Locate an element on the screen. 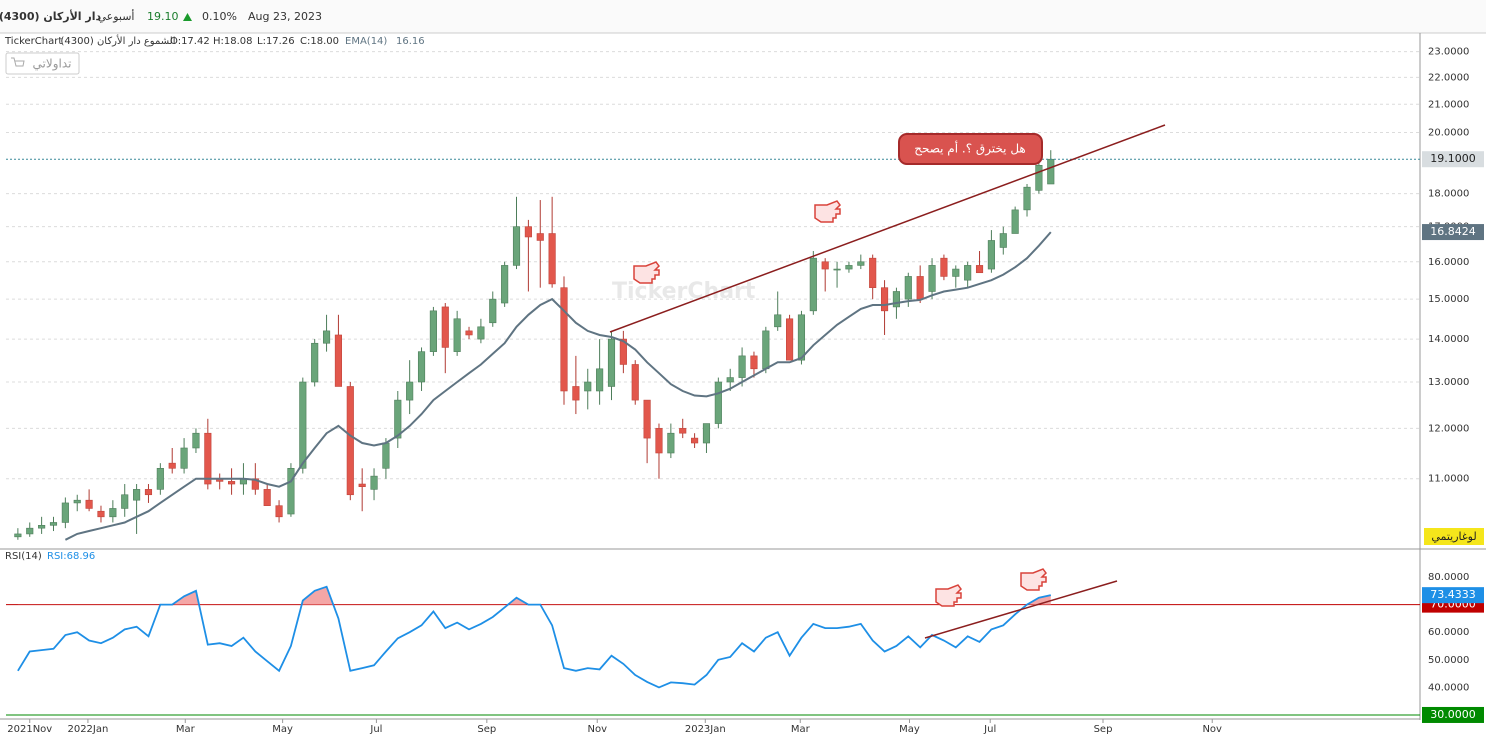 Image resolution: width=1486 pixels, height=737 pixels. x-tick-label: 2021Nov is located at coordinates (29, 729).